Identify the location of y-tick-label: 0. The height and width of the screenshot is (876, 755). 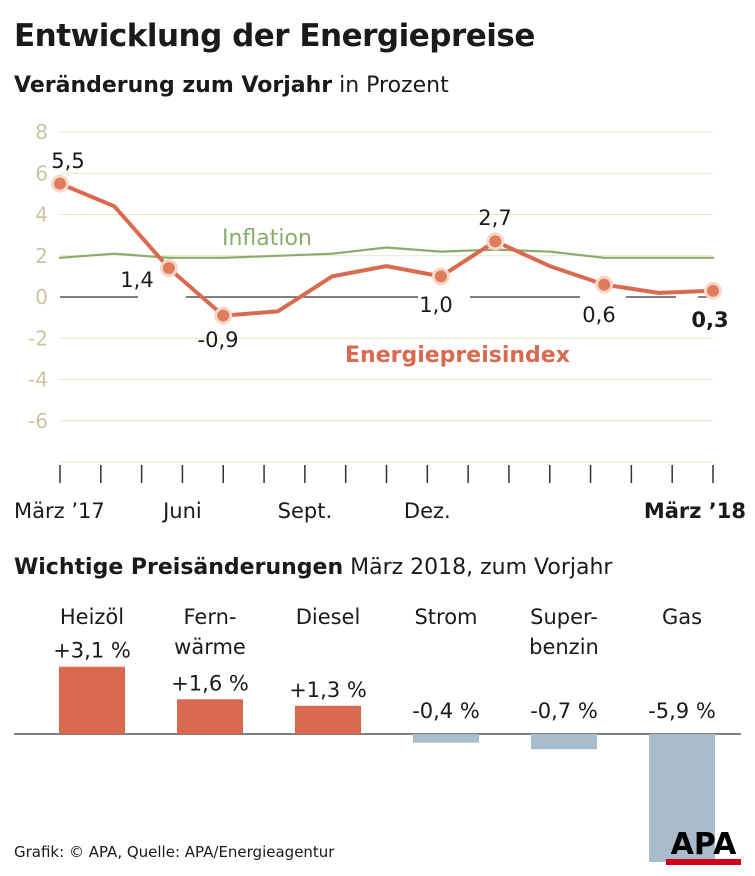
(41, 297).